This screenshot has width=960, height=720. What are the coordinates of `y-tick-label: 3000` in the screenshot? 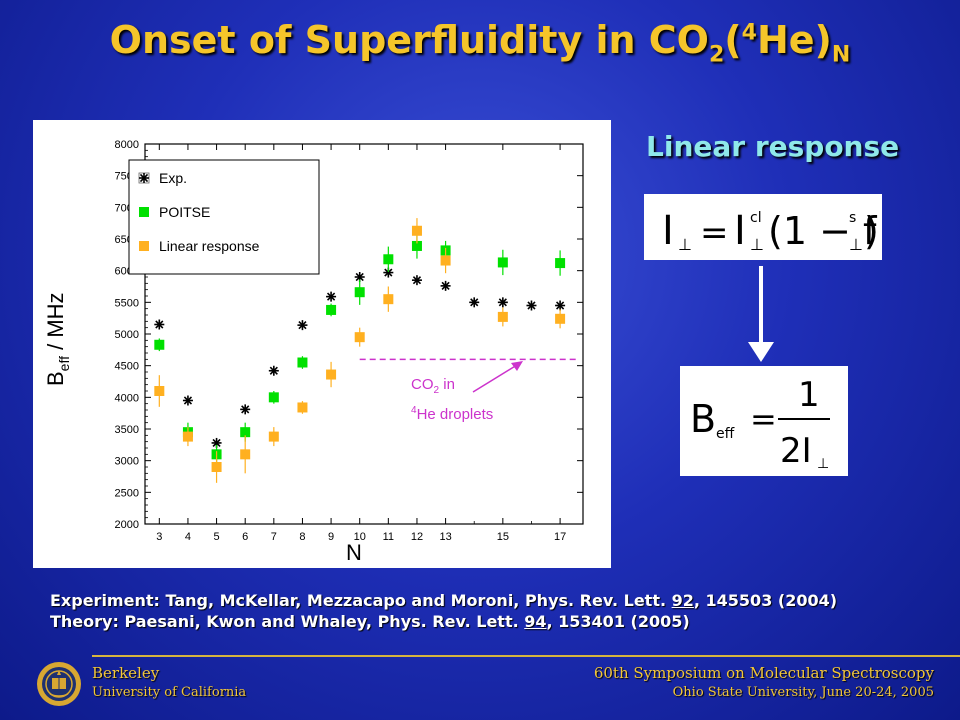 It's located at (127, 462).